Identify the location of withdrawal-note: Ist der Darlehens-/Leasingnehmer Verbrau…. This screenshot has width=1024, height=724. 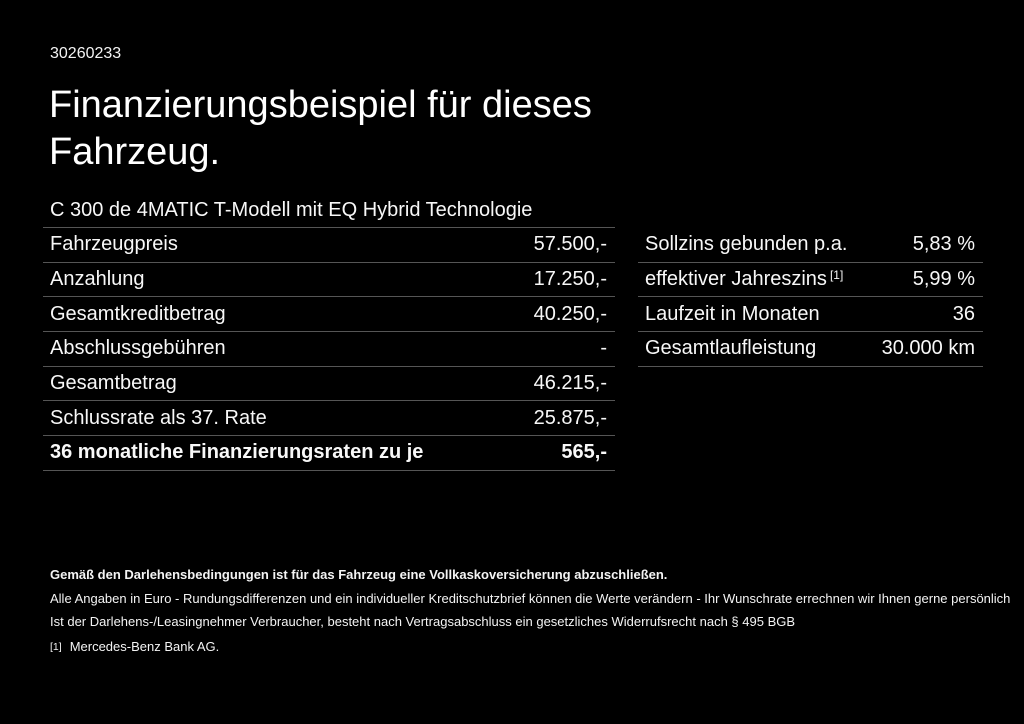
(423, 621).